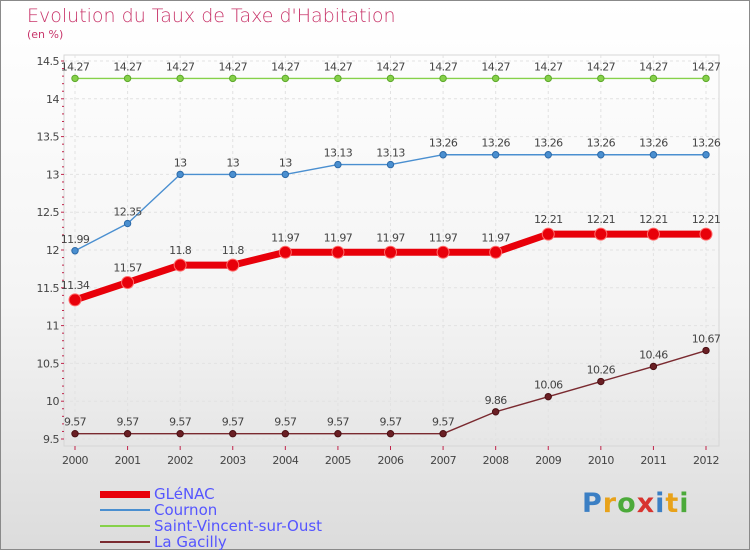 This screenshot has height=551, width=750. Describe the element at coordinates (45, 34) in the screenshot. I see `chart-unit-label: (en %)` at that location.